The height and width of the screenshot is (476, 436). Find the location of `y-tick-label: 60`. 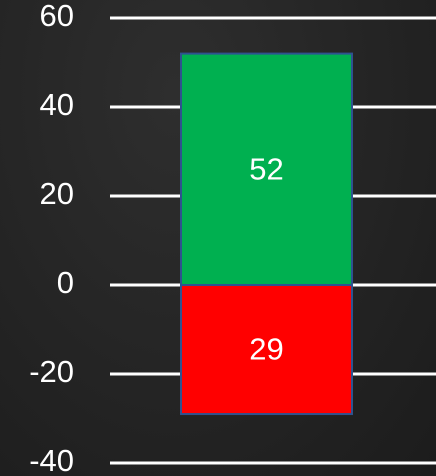

y-tick-label: 60 is located at coordinates (57, 16).